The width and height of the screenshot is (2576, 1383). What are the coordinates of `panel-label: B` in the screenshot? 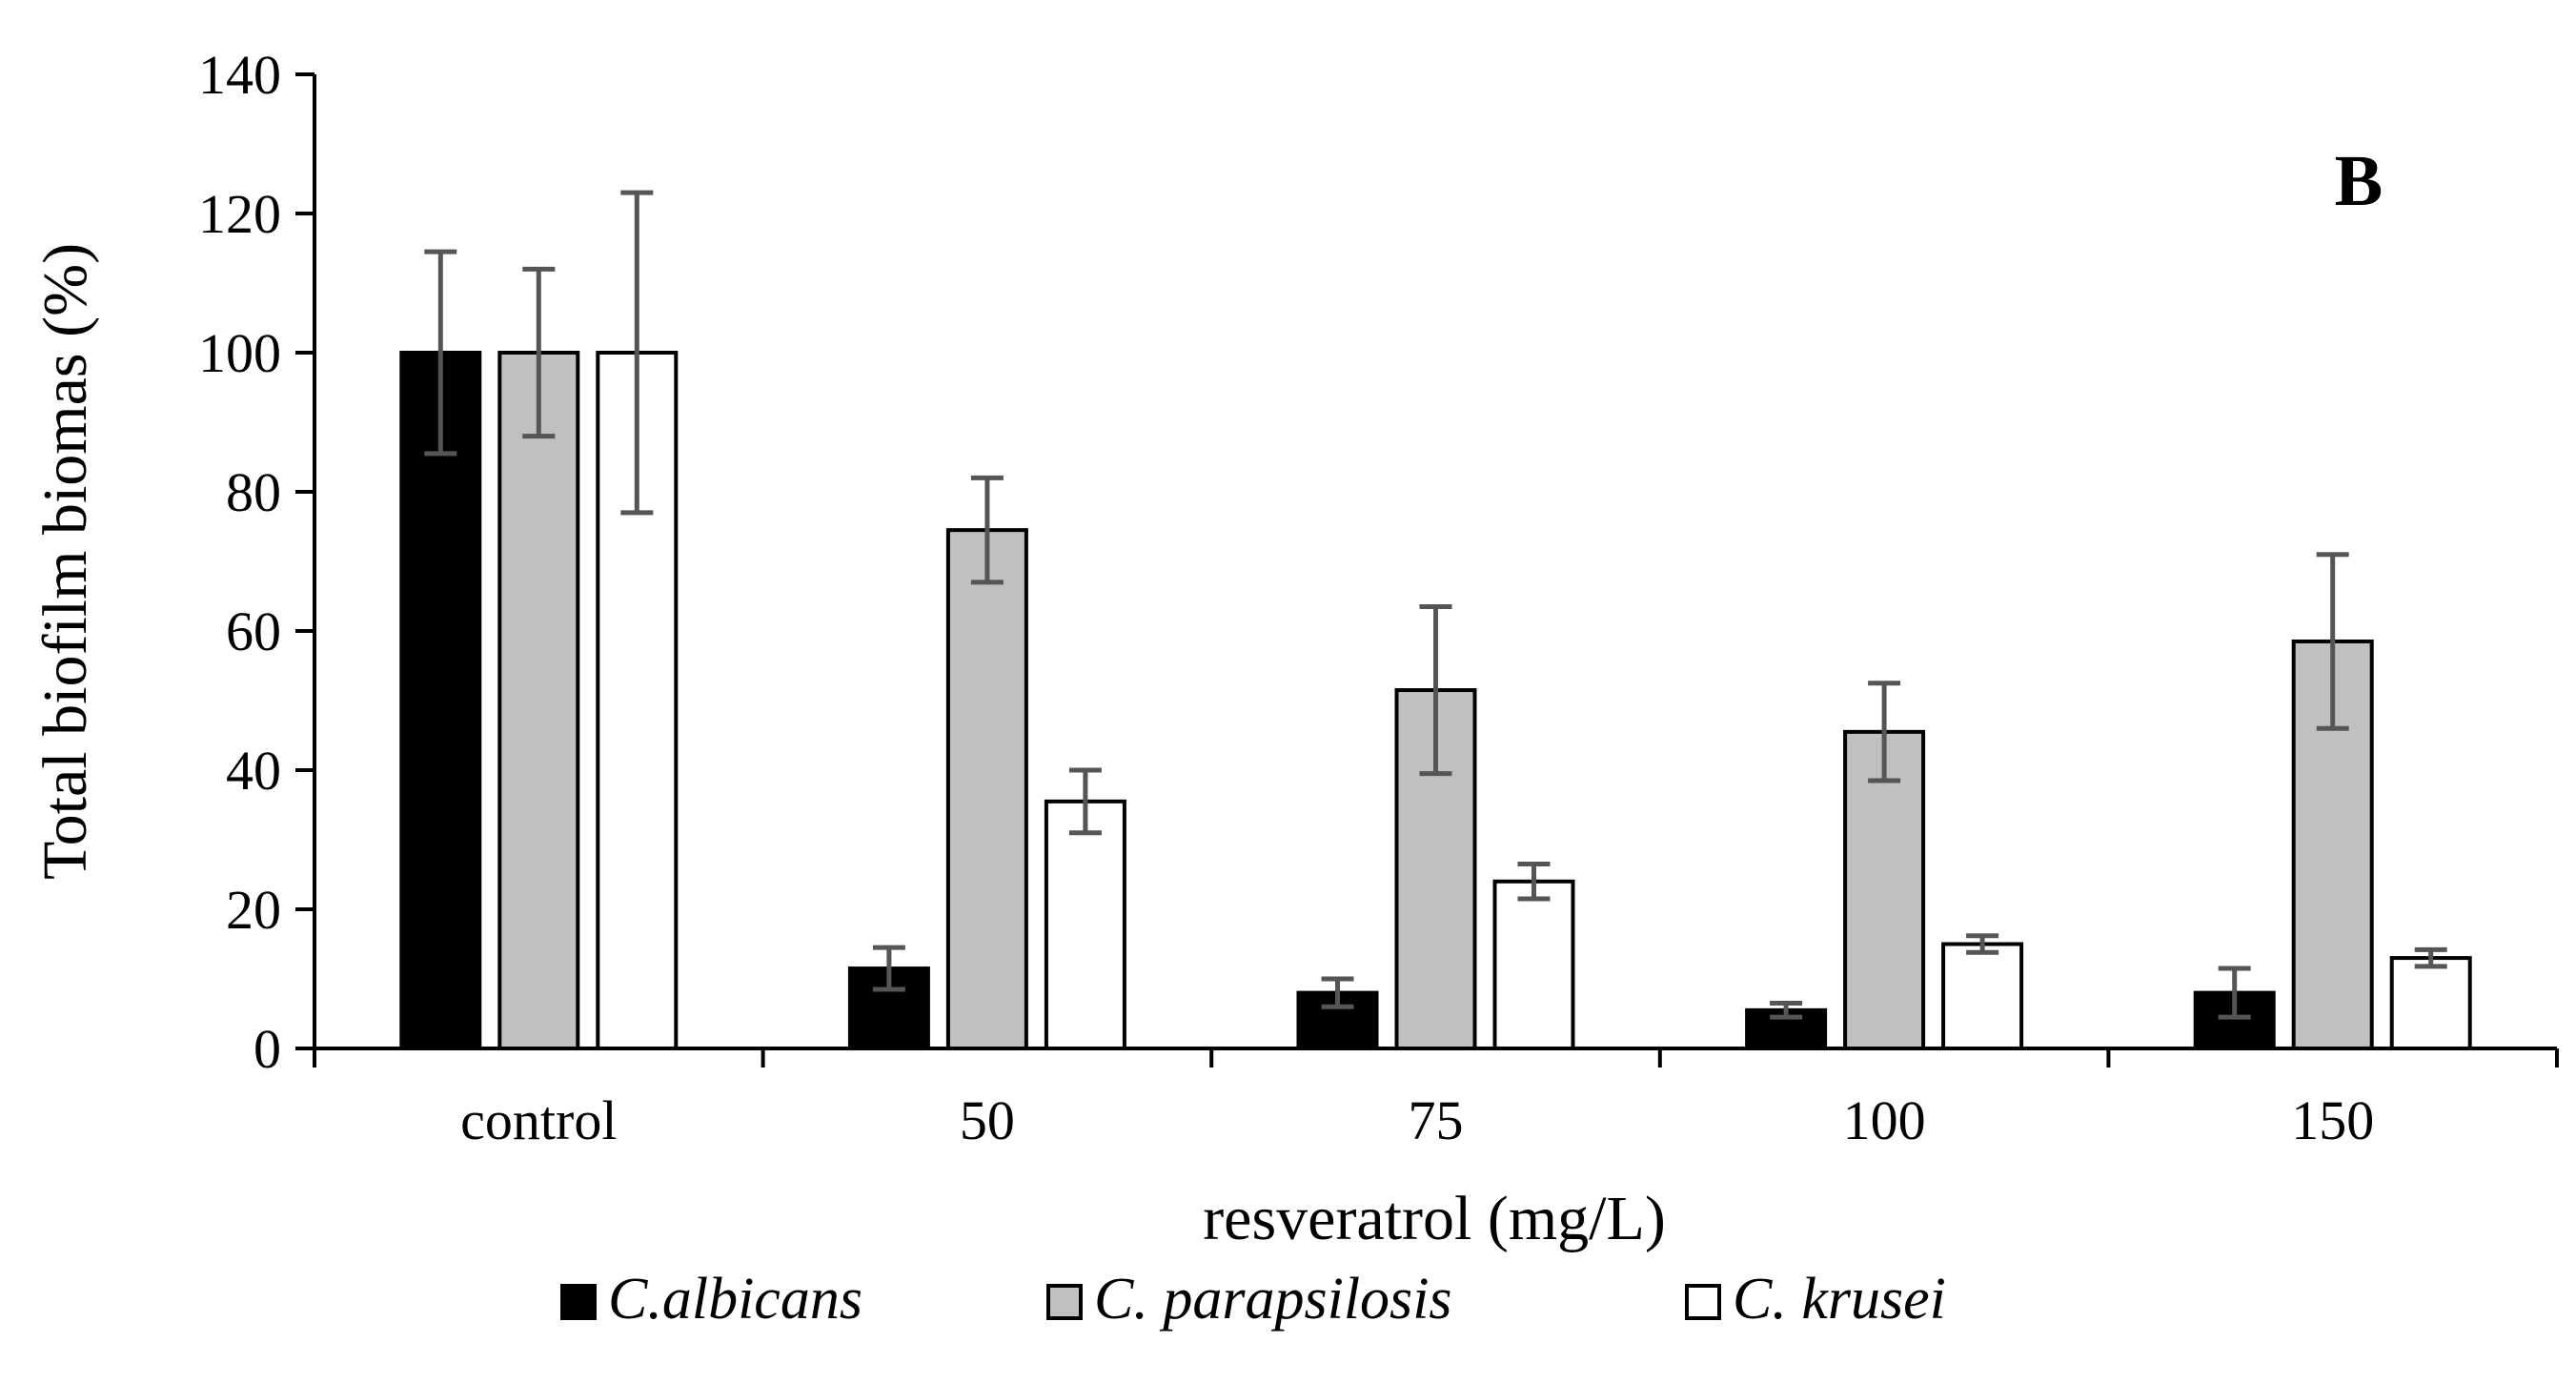 It's located at (2359, 181).